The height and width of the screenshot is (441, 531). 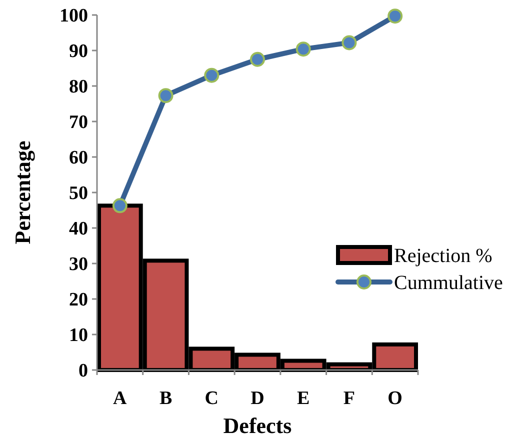 What do you see at coordinates (78, 51) in the screenshot?
I see `y-tick-label: 90` at bounding box center [78, 51].